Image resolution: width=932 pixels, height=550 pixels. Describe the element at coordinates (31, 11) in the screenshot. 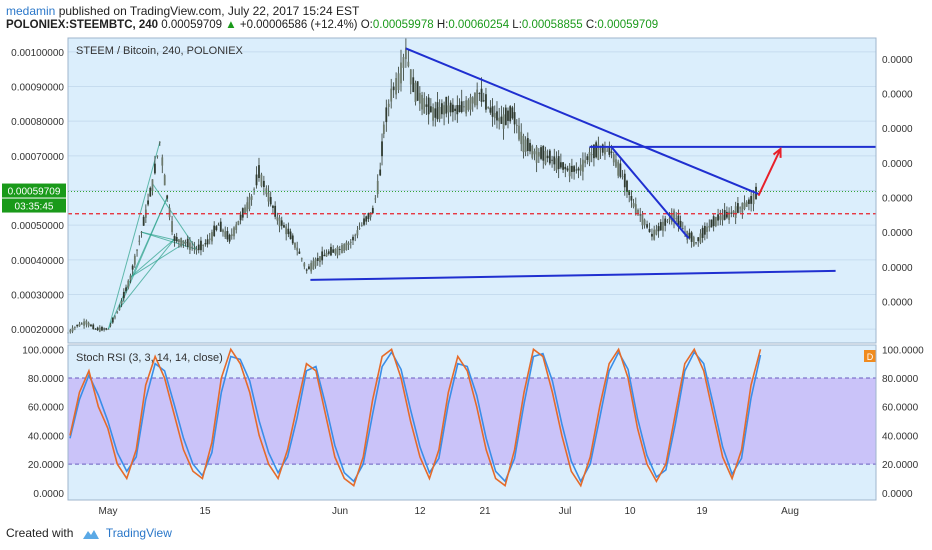

I see `author-link: medamin` at that location.